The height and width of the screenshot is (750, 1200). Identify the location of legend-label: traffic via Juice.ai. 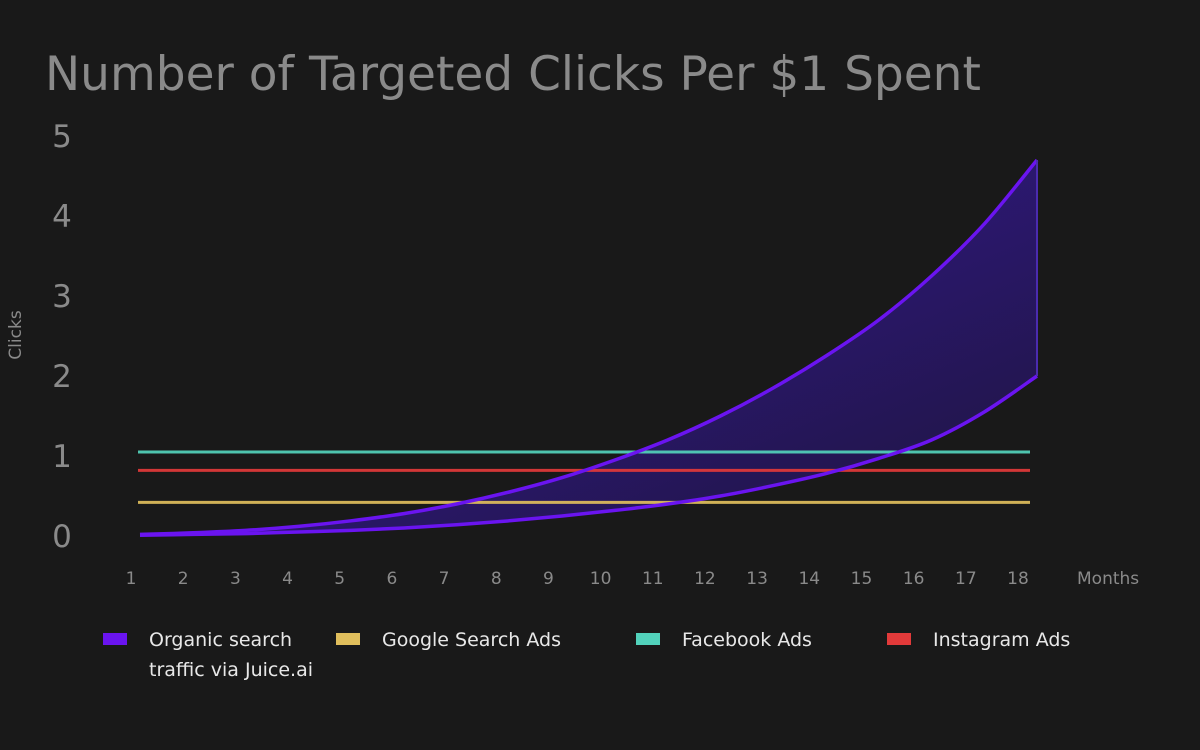
(231, 670).